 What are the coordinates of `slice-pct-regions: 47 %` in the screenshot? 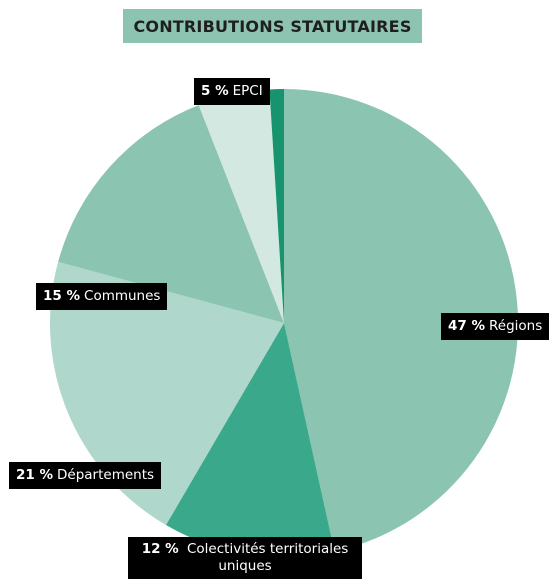 It's located at (467, 326).